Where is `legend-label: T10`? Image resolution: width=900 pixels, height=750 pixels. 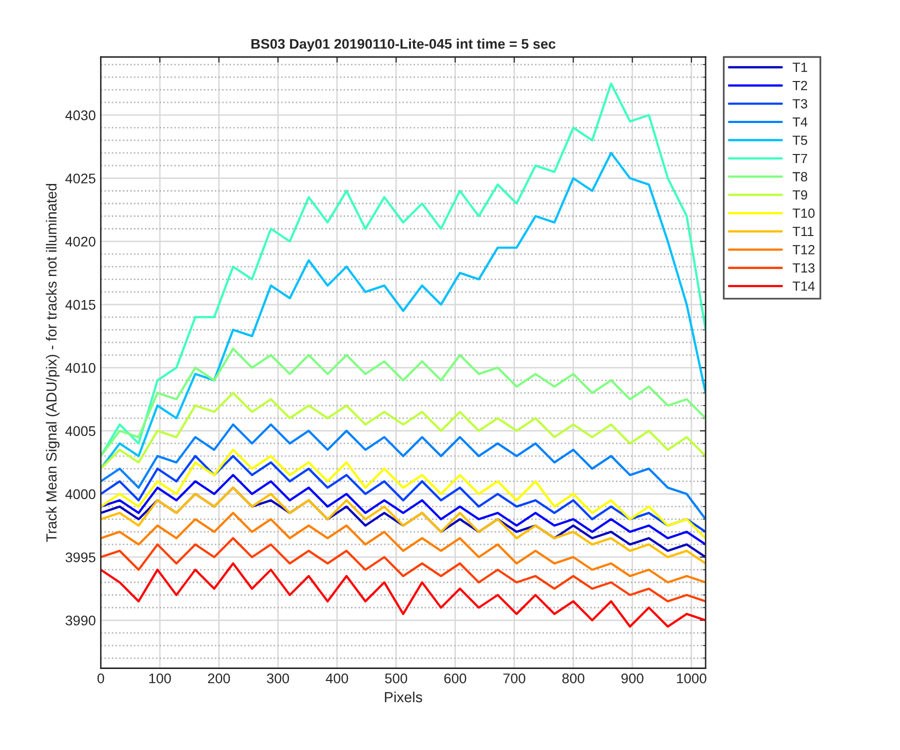 legend-label: T10 is located at coordinates (803, 213).